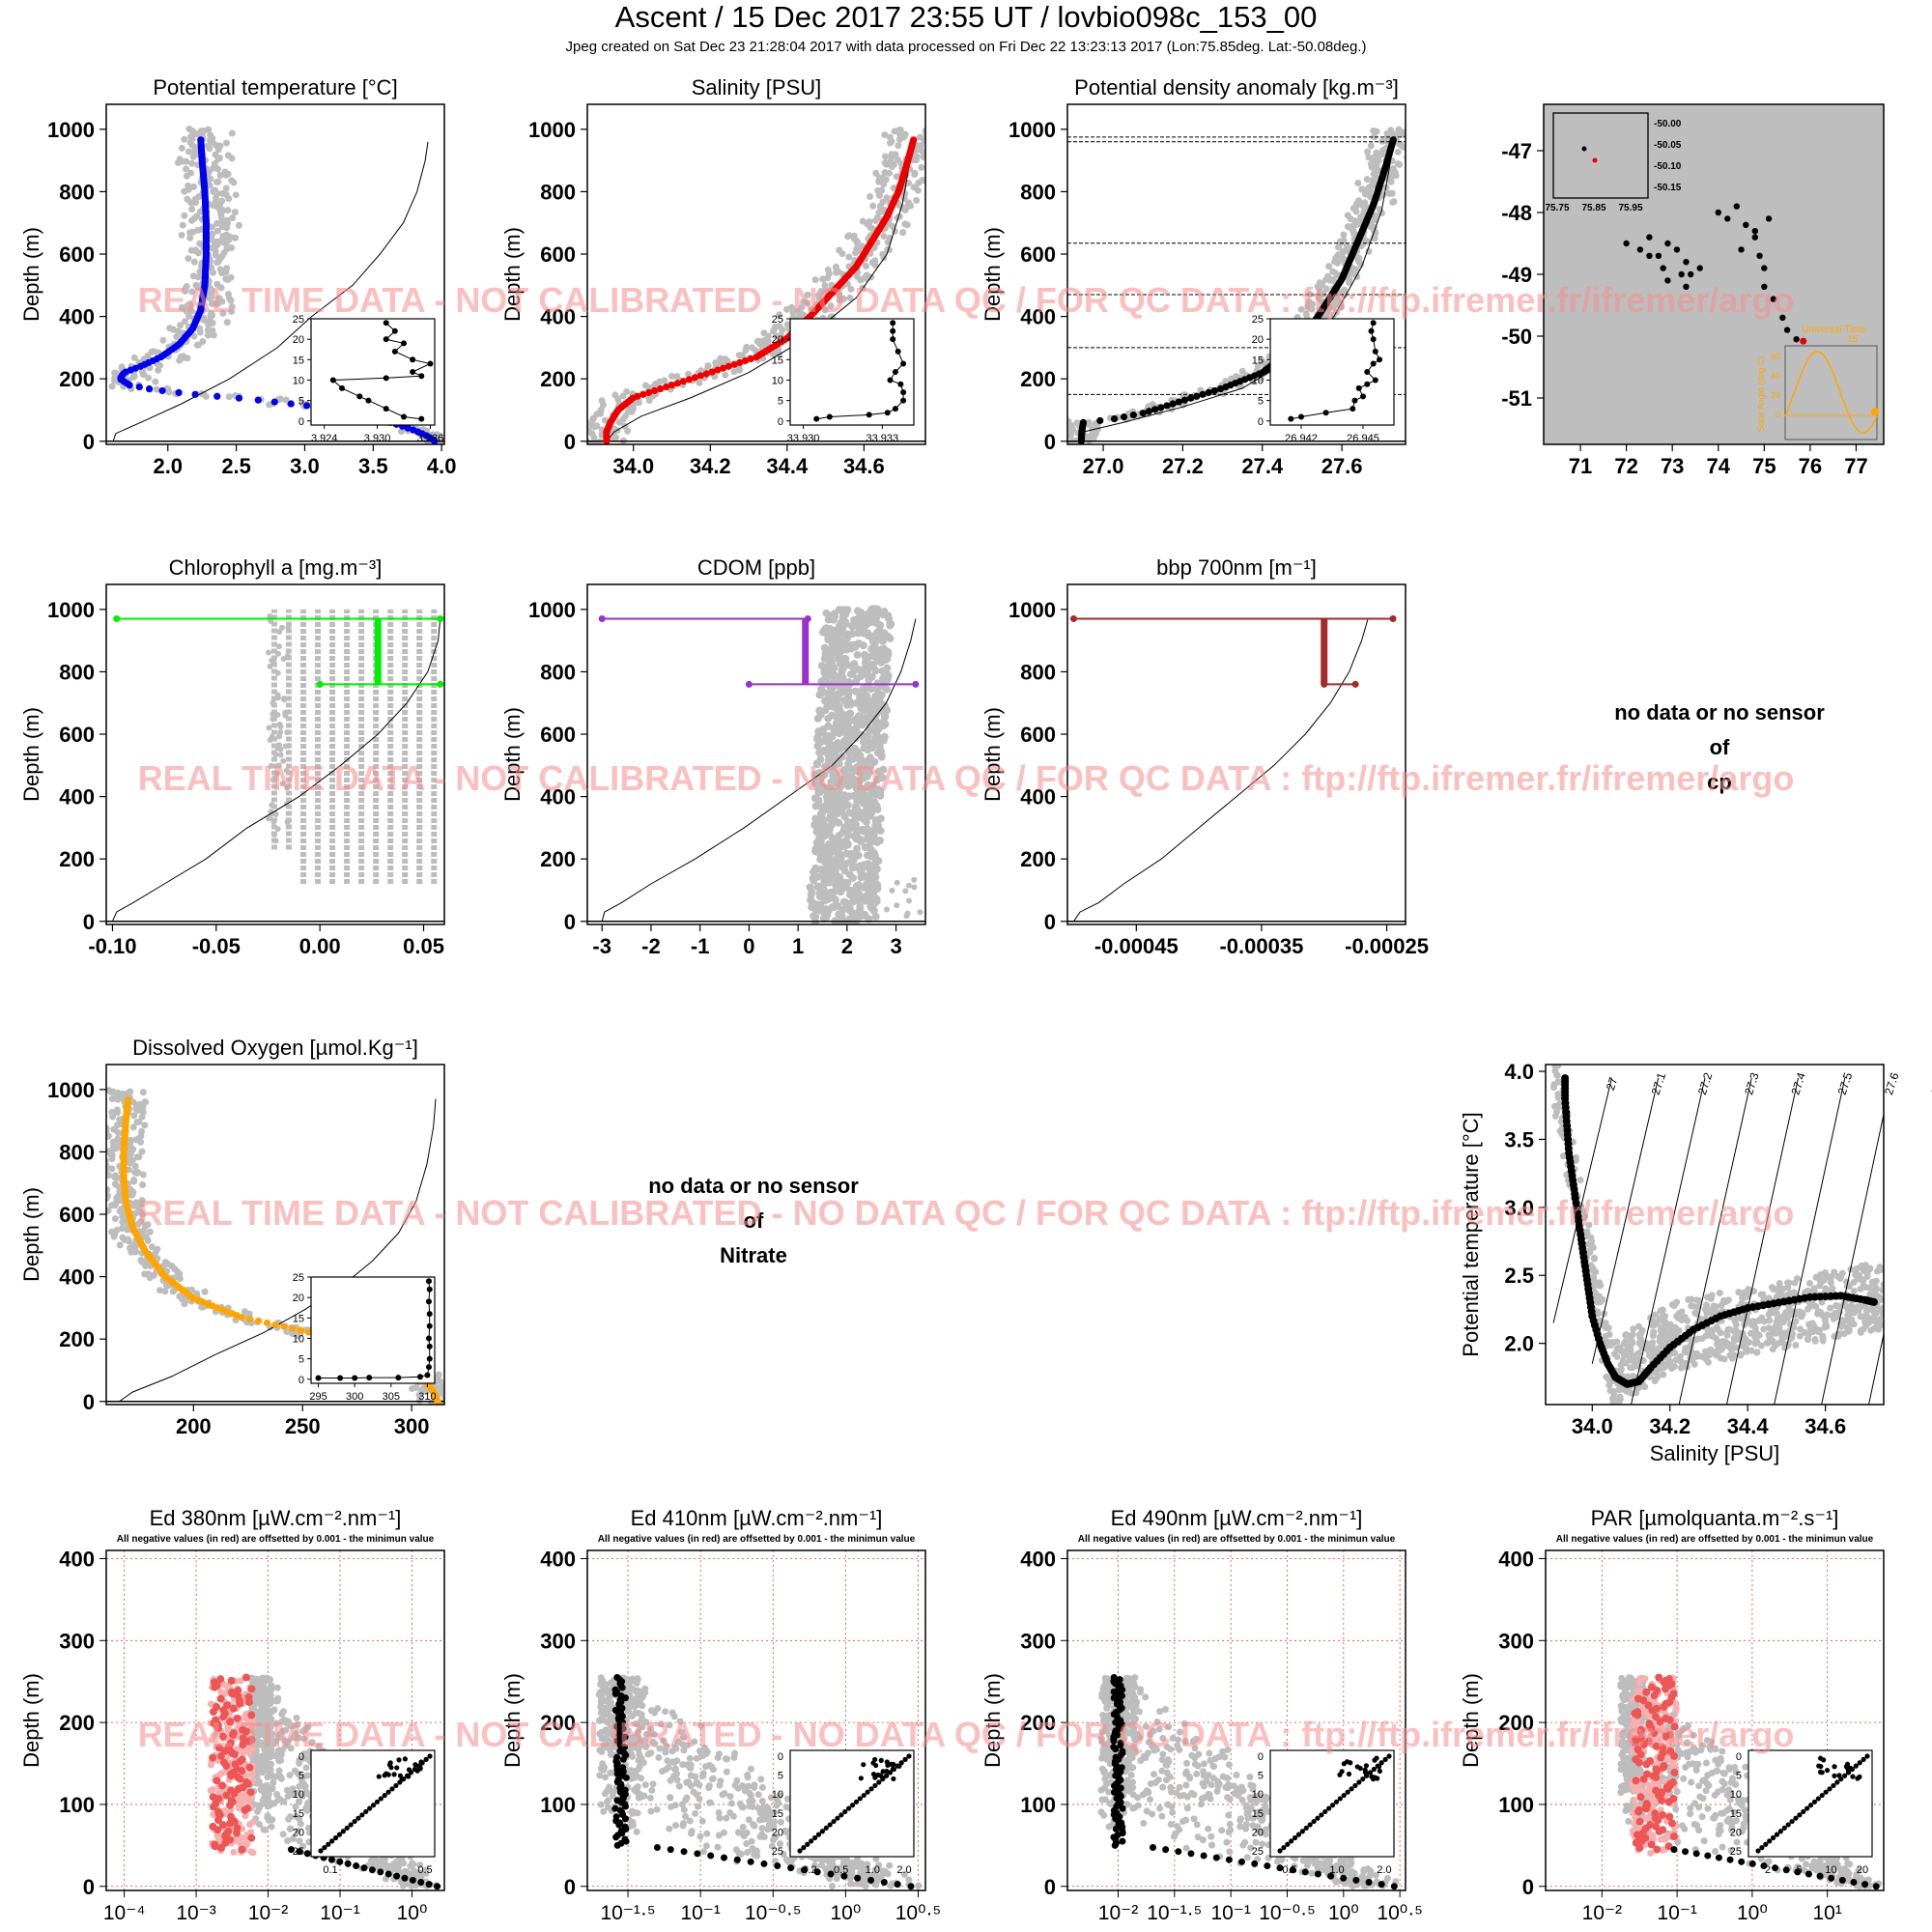 This screenshot has width=1932, height=1932. I want to click on plot-title: Salinity [PSU], so click(757, 87).